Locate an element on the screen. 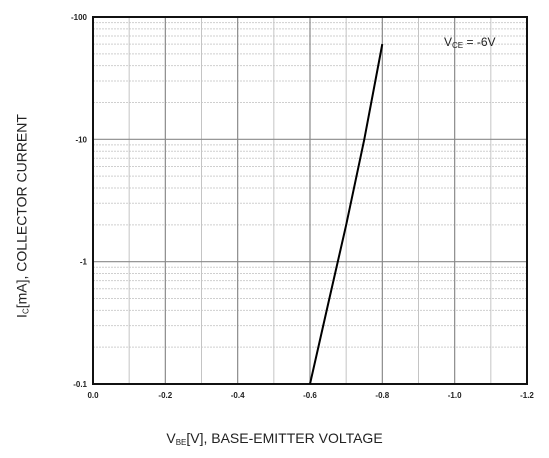  vce-annotation: VCE = -6V is located at coordinates (470, 42).